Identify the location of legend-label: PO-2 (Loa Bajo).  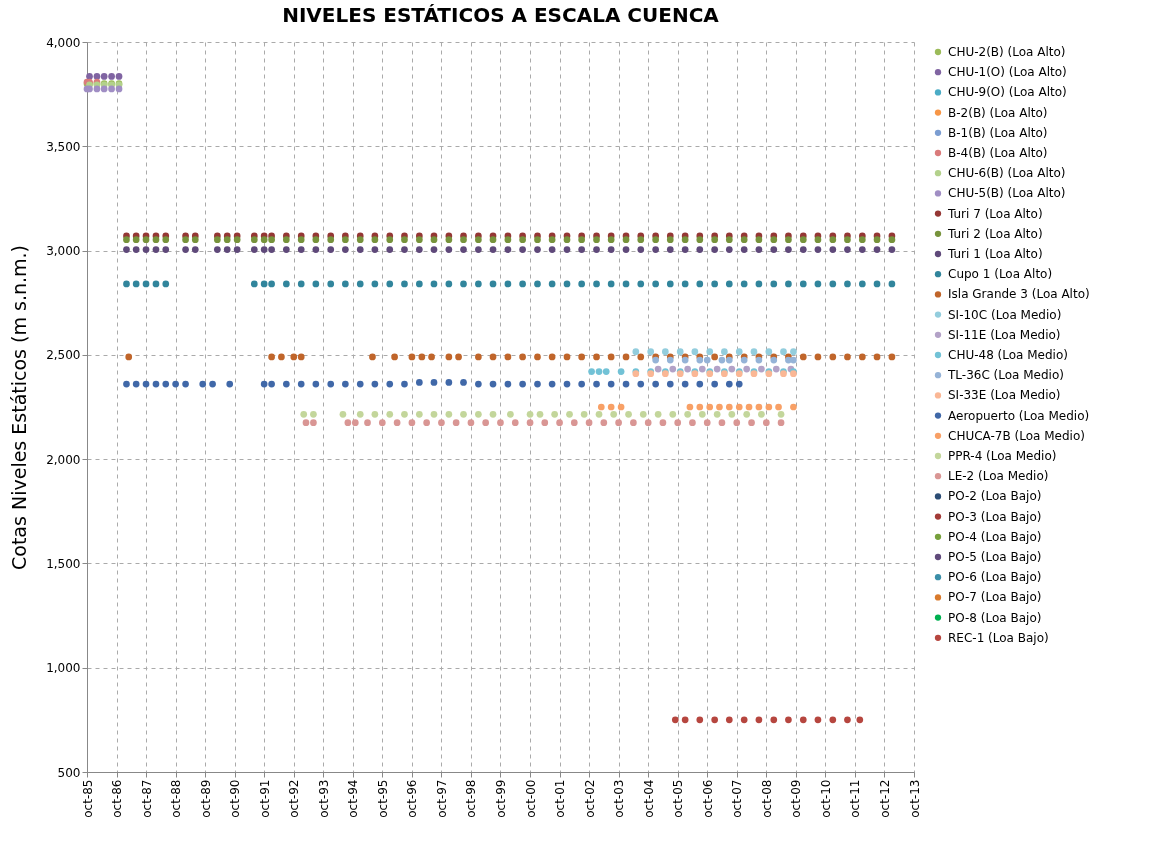
(995, 496).